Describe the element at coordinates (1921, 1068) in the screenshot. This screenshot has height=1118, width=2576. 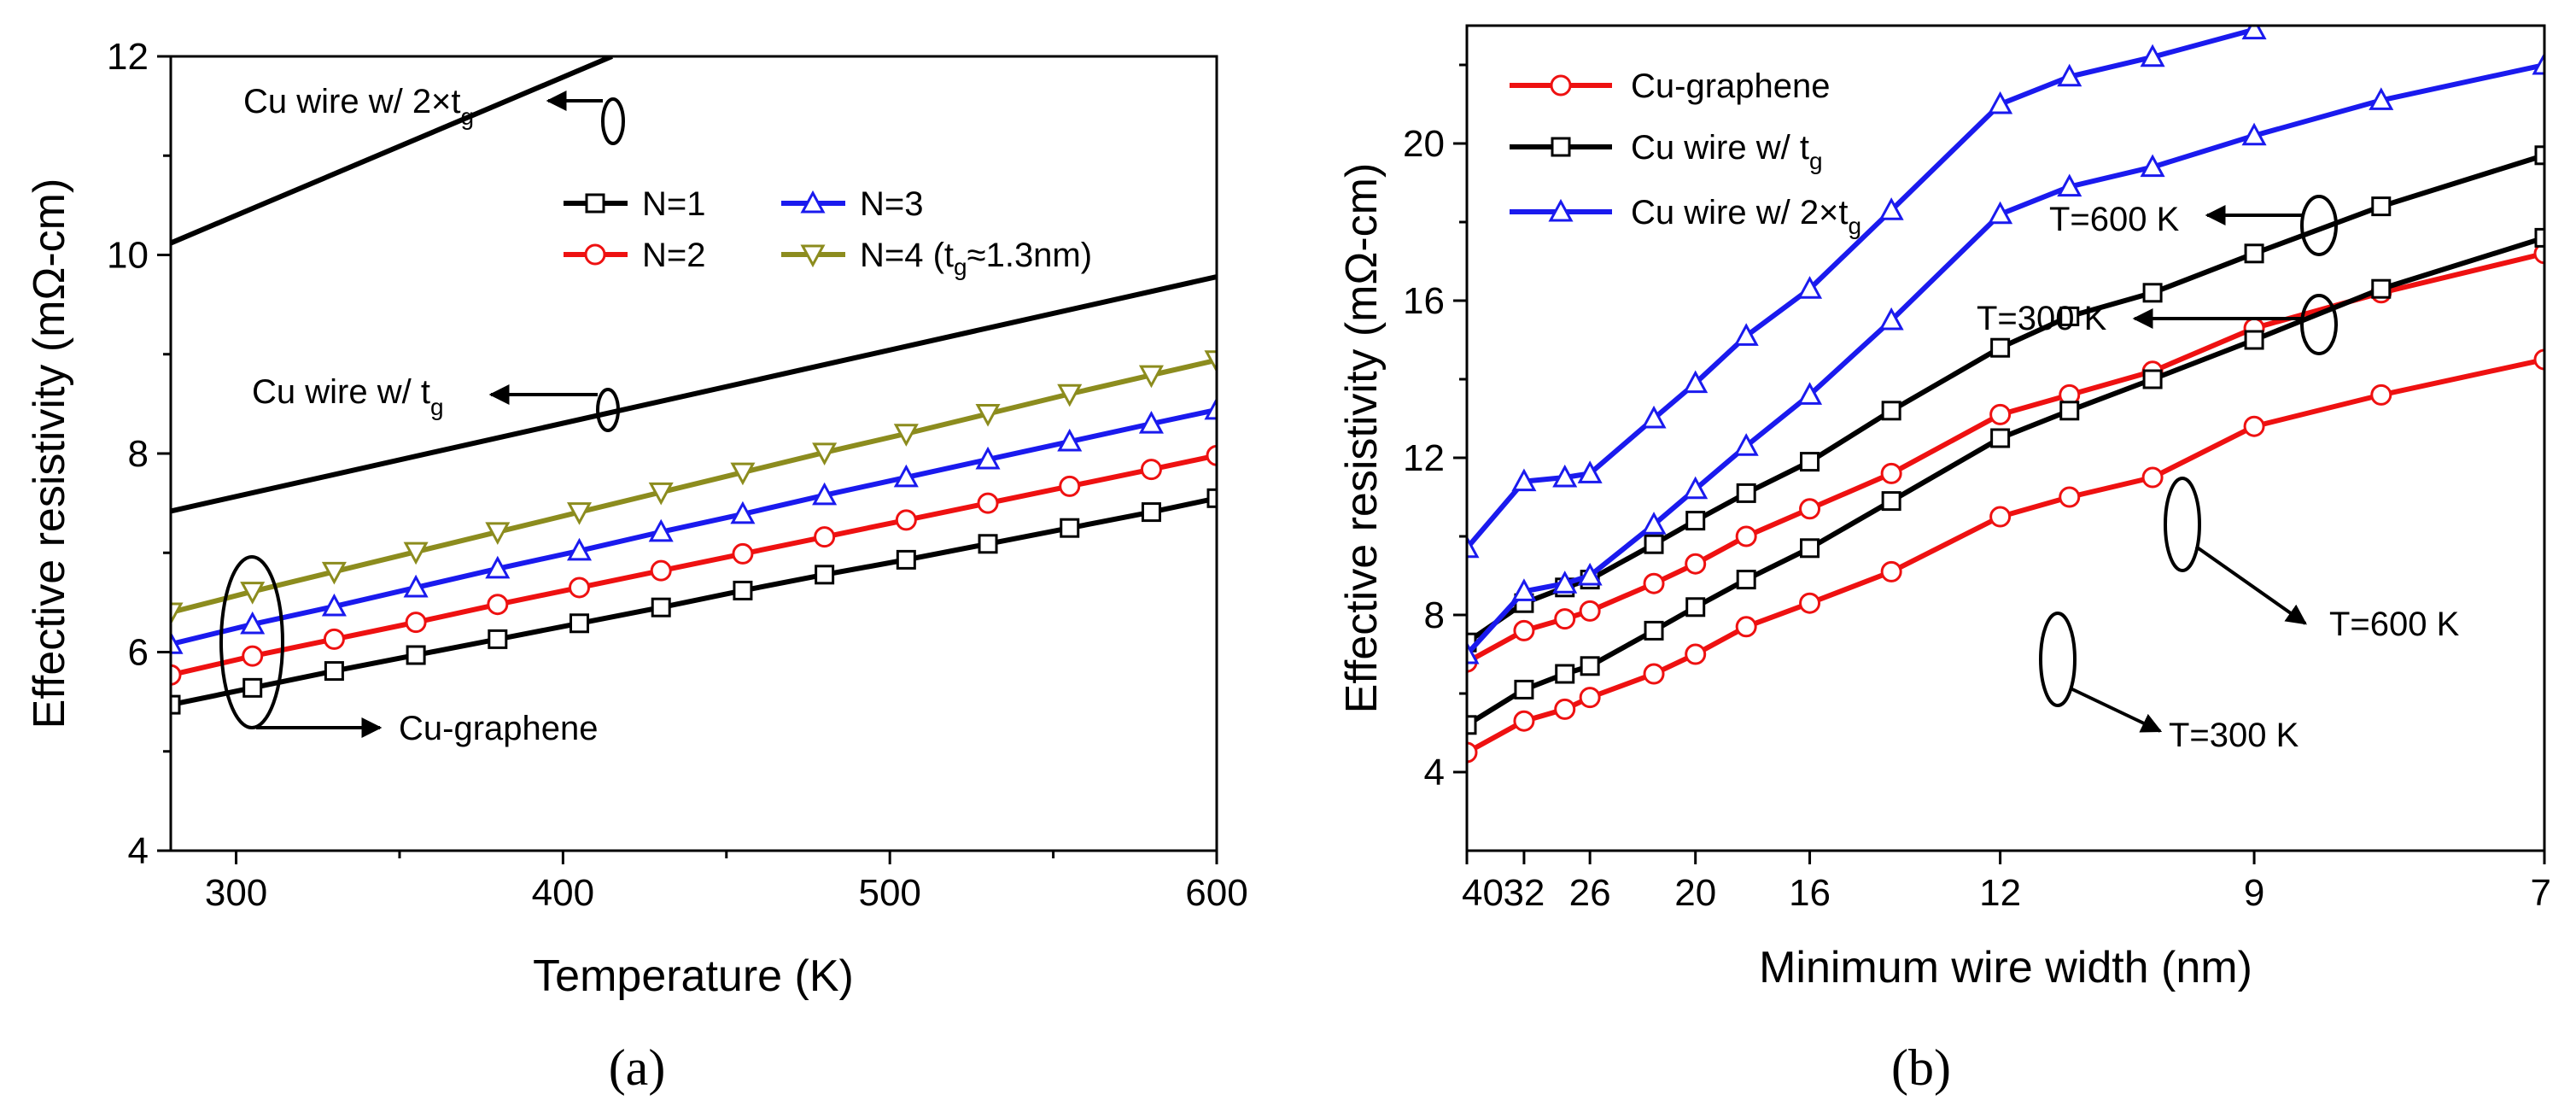
I see `panel-b-label: (b)` at that location.